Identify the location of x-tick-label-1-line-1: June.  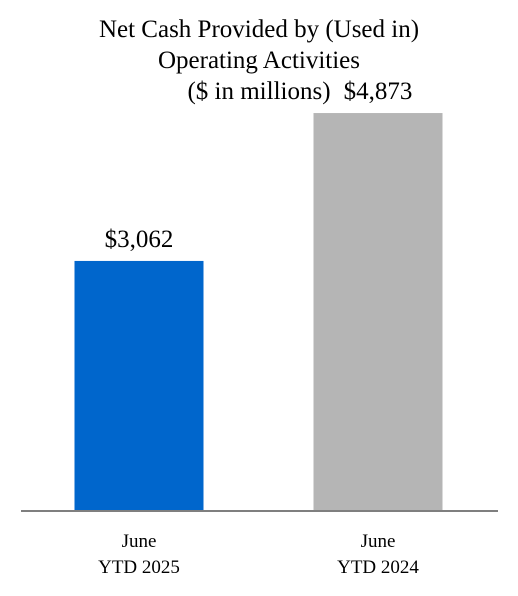
(139, 541).